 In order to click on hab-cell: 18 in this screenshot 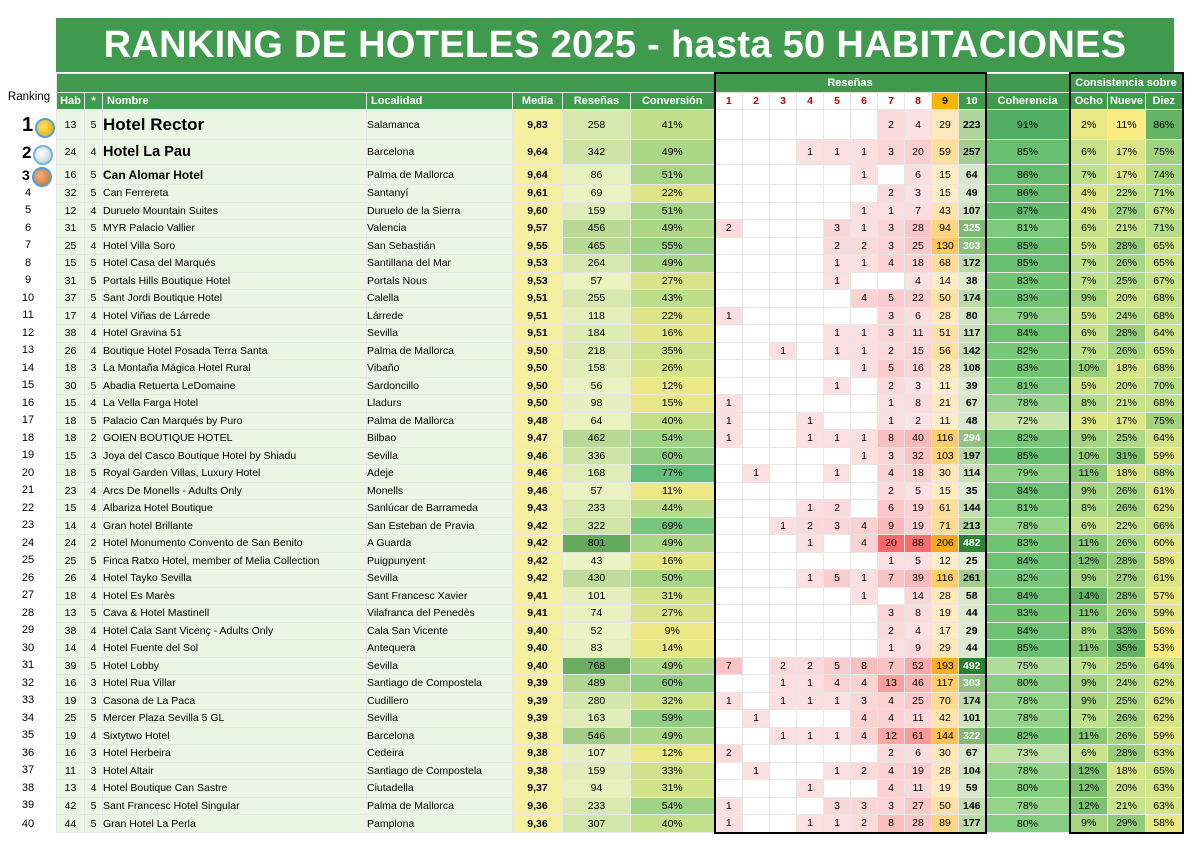, I will do `click(70, 420)`.